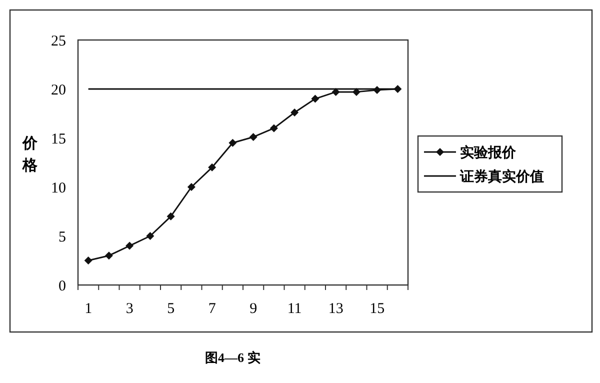 The width and height of the screenshot is (600, 383). What do you see at coordinates (501, 176) in the screenshot?
I see `legend-label: 证券真实价值` at bounding box center [501, 176].